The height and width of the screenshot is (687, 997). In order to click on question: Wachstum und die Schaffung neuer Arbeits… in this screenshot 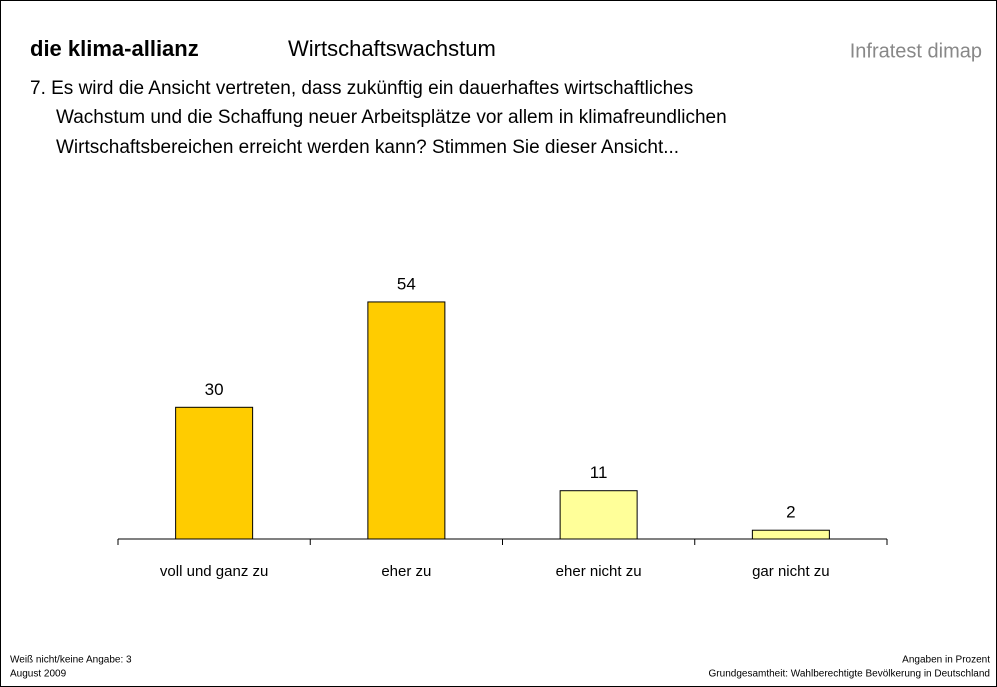, I will do `click(391, 117)`.